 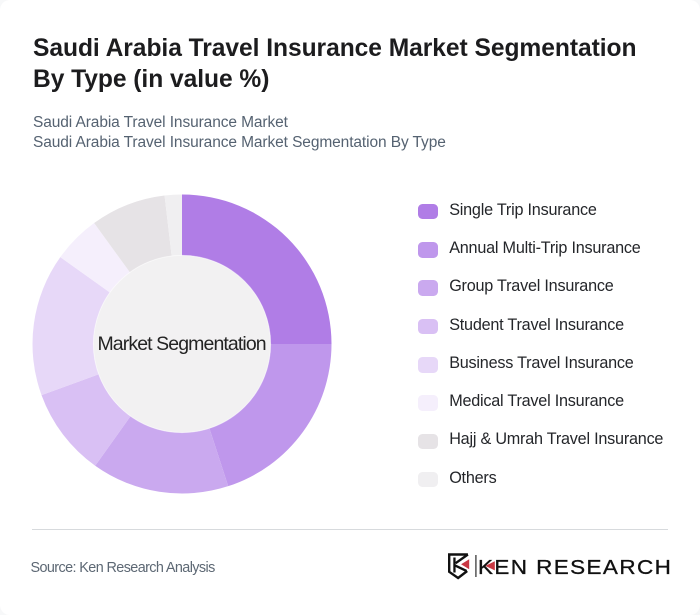 I want to click on svg-text: KEN RESEARCH, so click(x=575, y=567).